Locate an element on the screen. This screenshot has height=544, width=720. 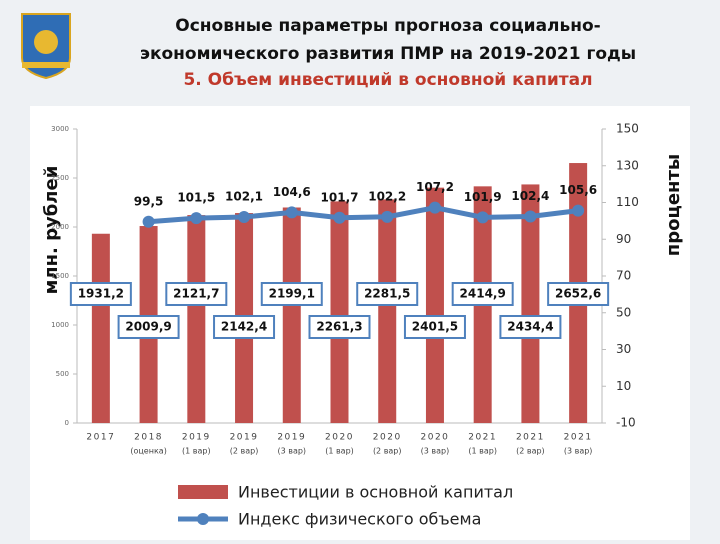
line-value-label: 102,1 is located at coordinates (244, 197).